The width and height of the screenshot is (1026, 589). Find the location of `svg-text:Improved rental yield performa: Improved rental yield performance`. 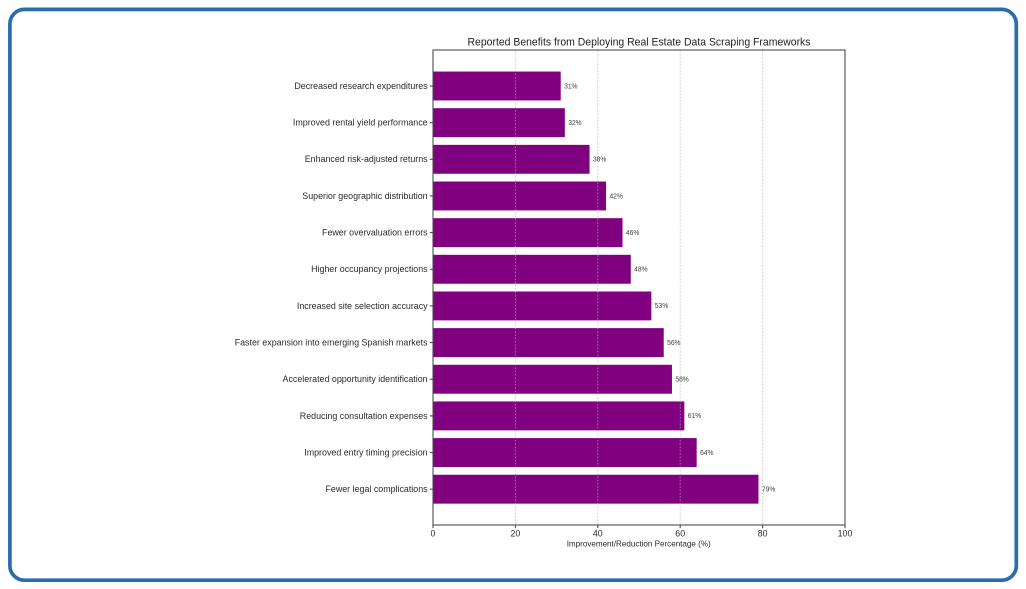

svg-text:Improved rental yield performa: Improved rental yield performance is located at coordinates (360, 123).